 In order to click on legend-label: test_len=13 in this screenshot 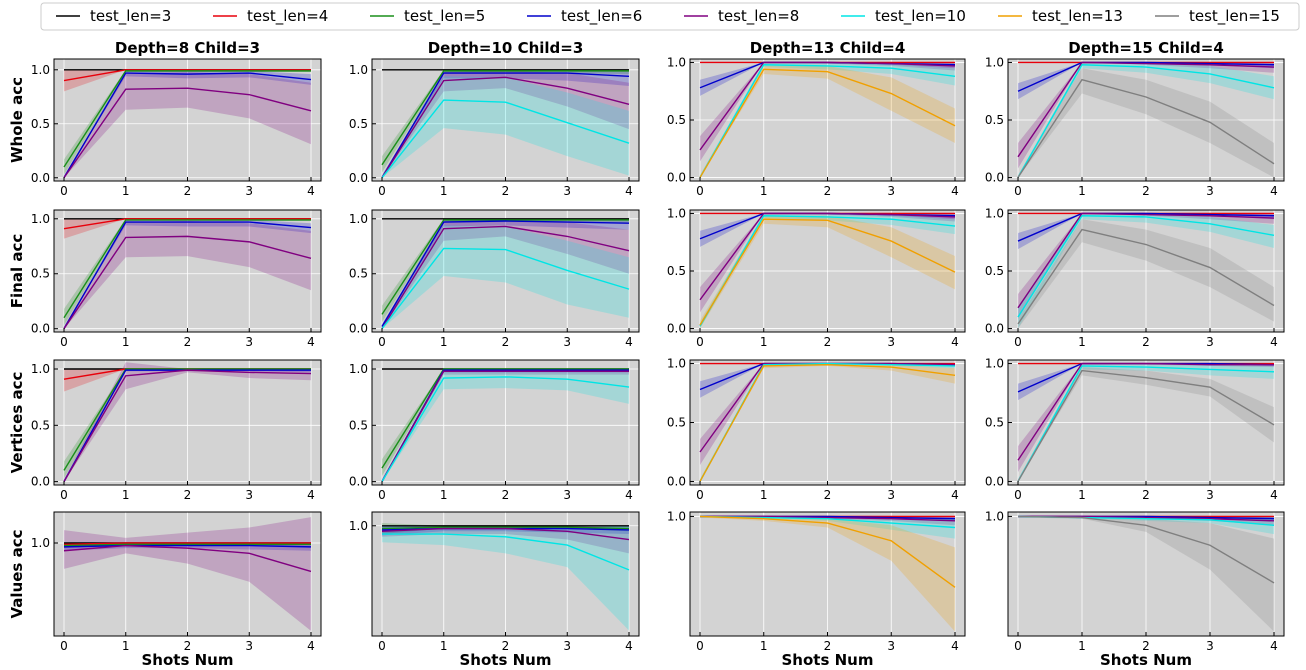, I will do `click(1077, 16)`.